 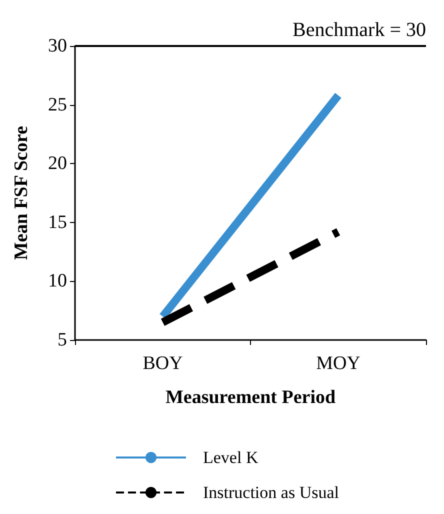 What do you see at coordinates (359, 30) in the screenshot?
I see `ref-line-label: Benchmark = 30` at bounding box center [359, 30].